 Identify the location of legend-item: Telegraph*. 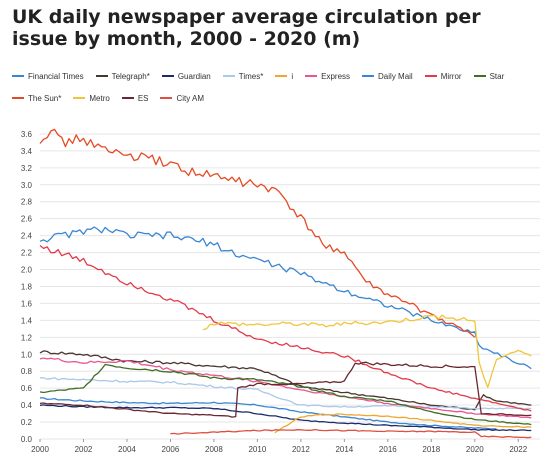
(122, 76).